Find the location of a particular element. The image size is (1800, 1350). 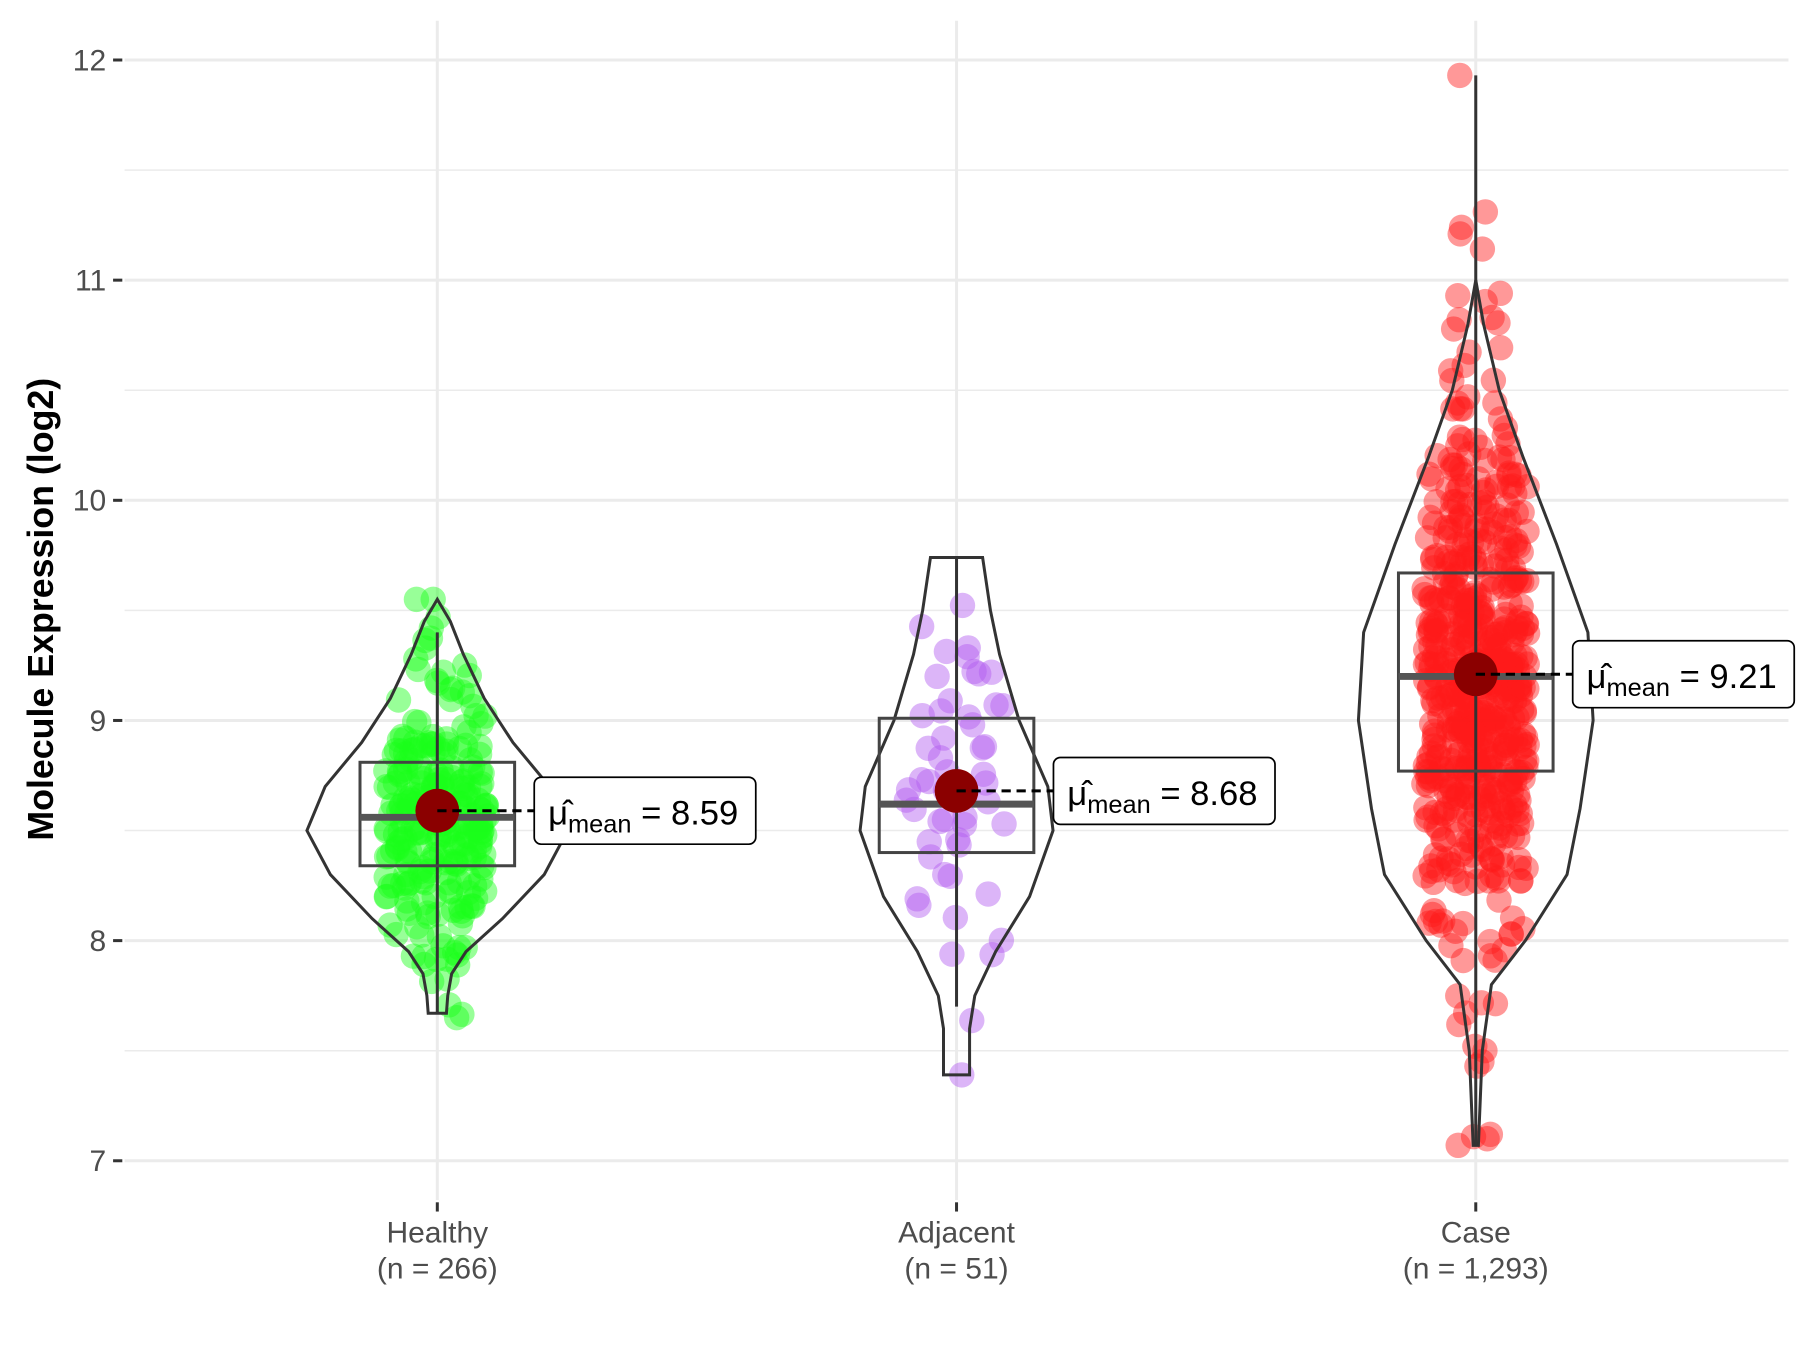

y-tick-label: 11 is located at coordinates (90, 281).